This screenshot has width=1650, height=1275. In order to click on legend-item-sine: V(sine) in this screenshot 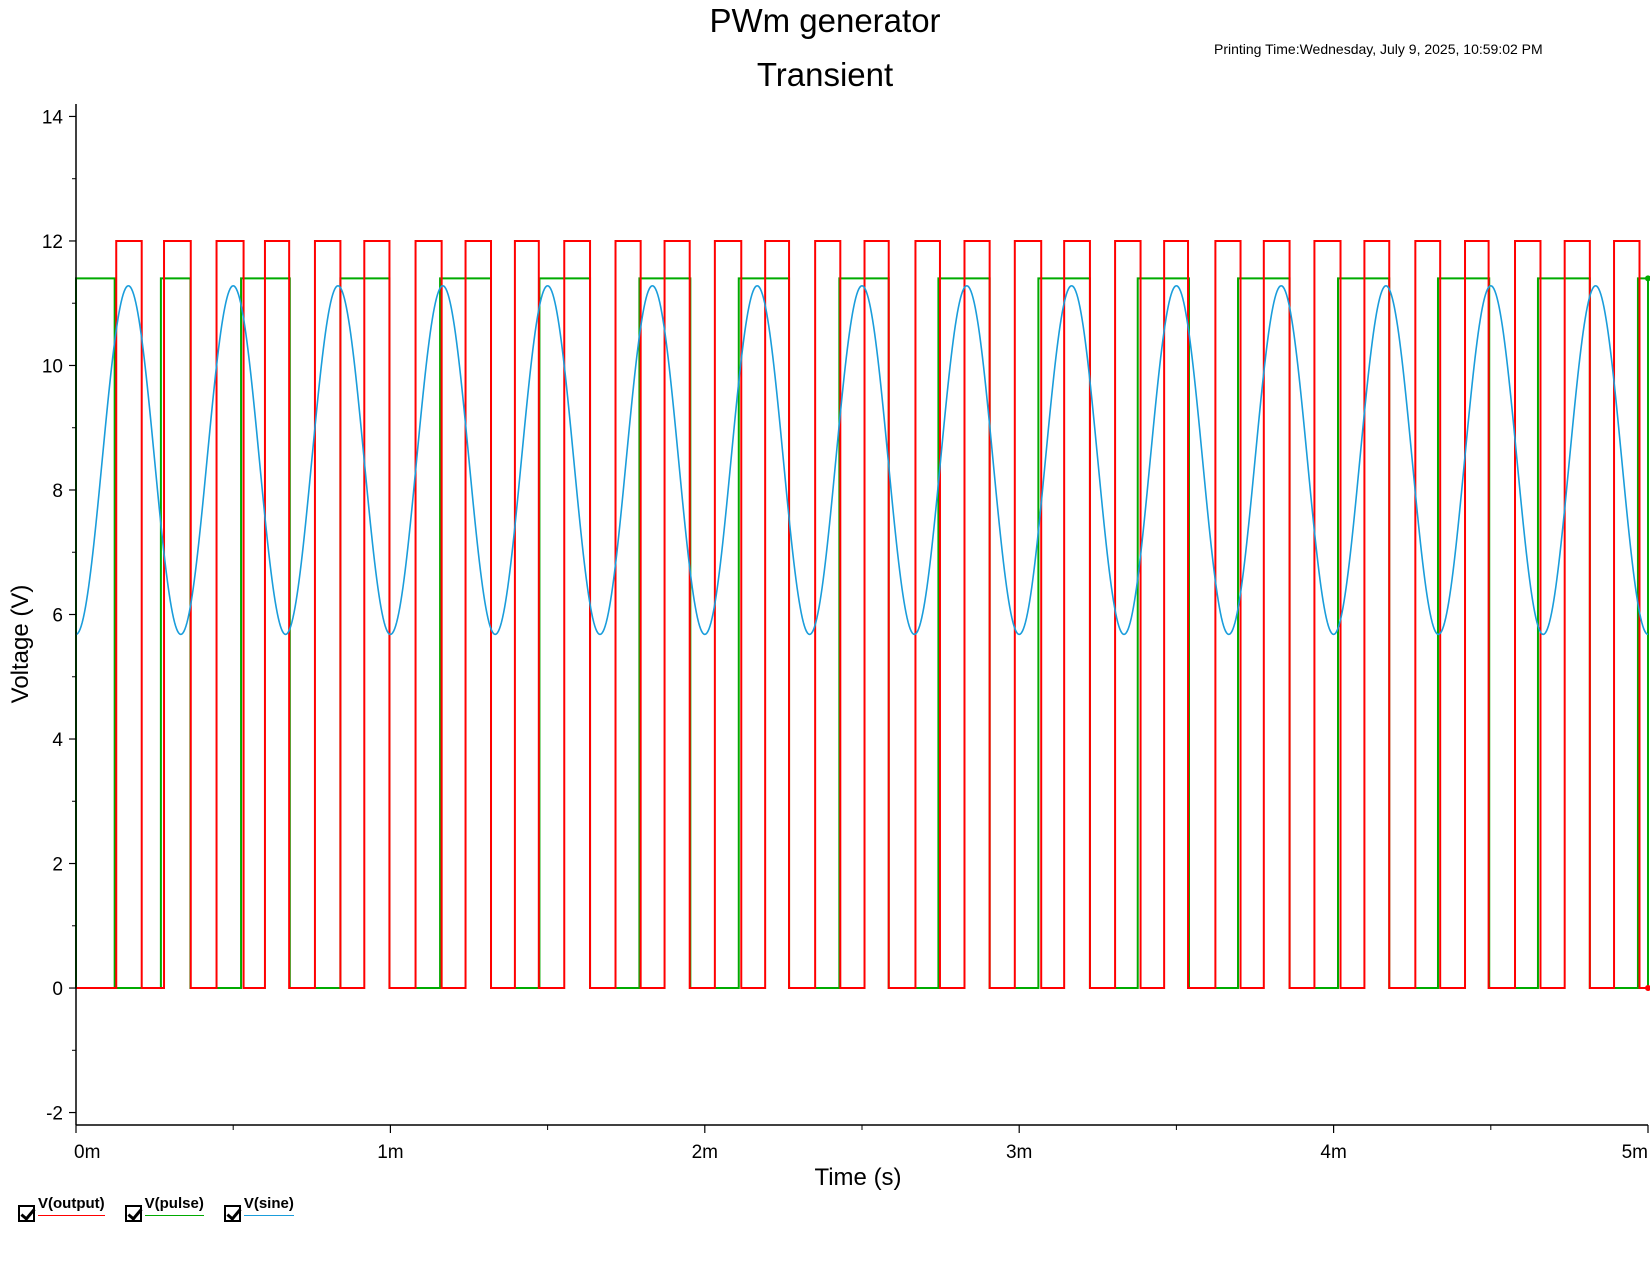, I will do `click(258, 1209)`.